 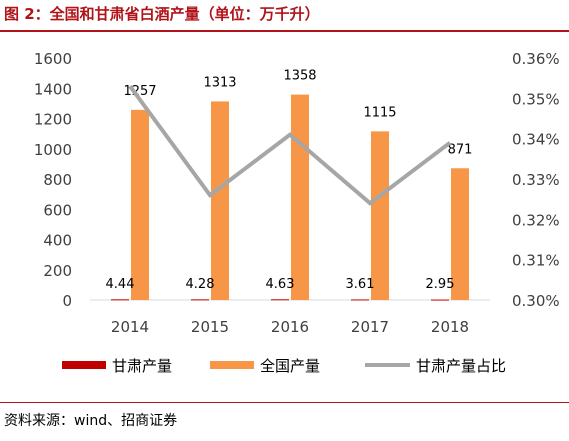 What do you see at coordinates (210, 327) in the screenshot?
I see `x-tick-label: 2015` at bounding box center [210, 327].